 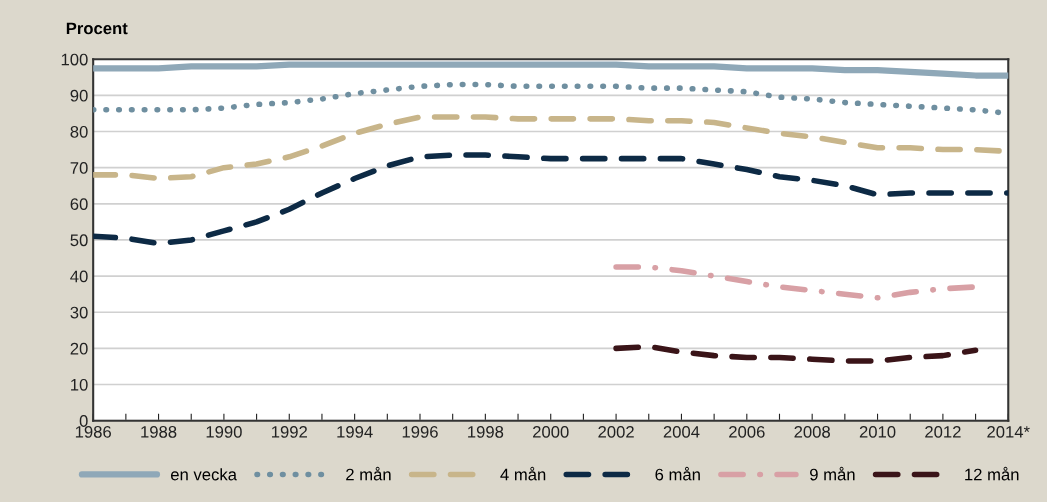 I want to click on x-tick-label: 2014*, so click(x=1008, y=431).